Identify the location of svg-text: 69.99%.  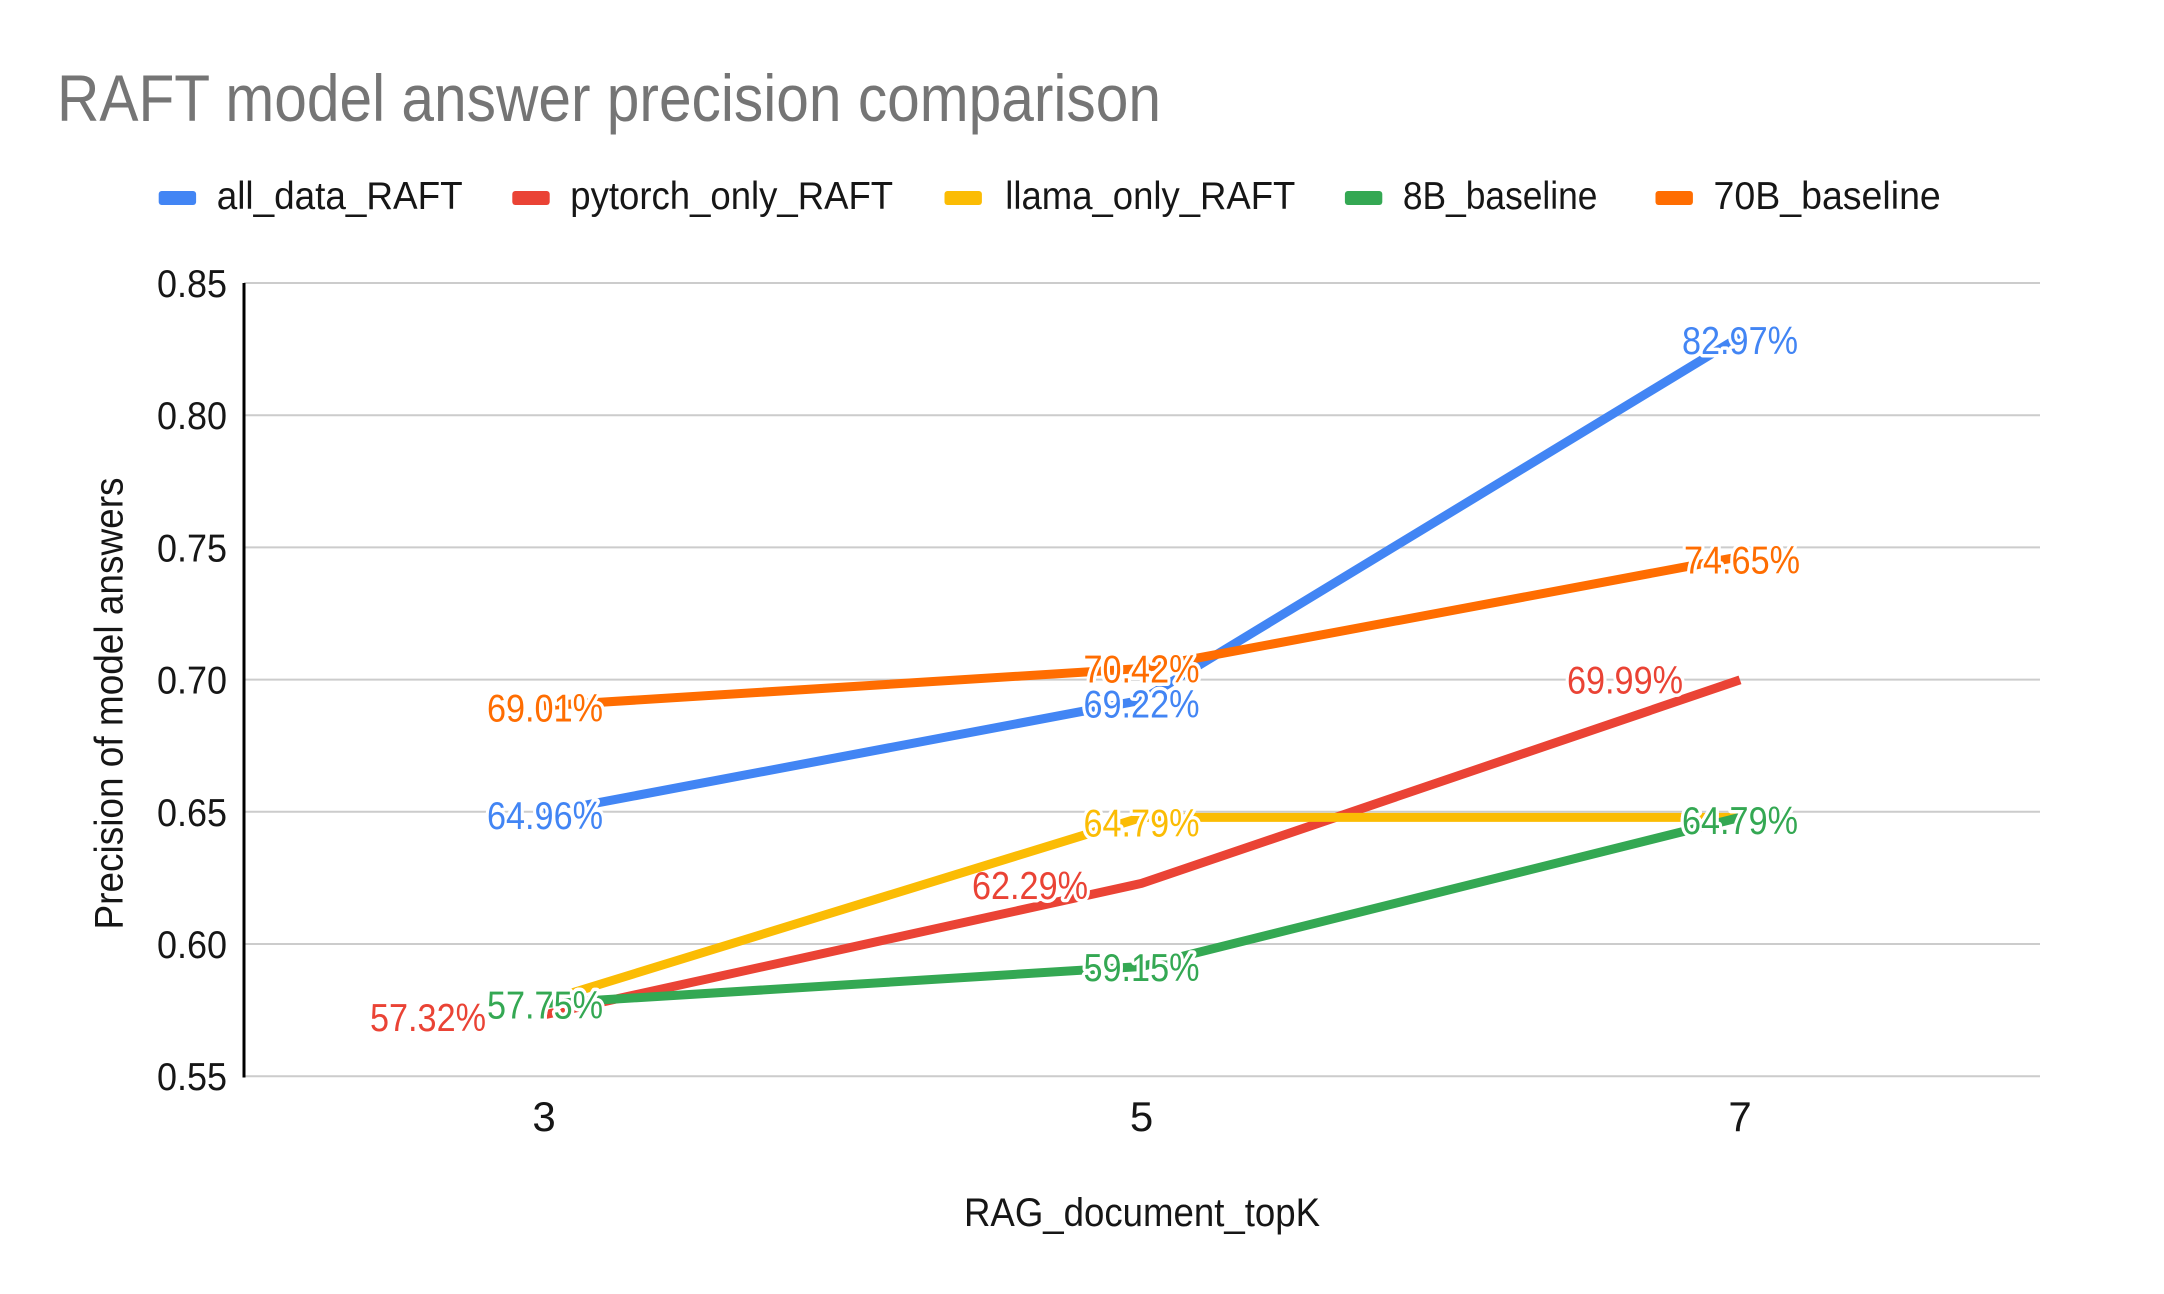
(1625, 681).